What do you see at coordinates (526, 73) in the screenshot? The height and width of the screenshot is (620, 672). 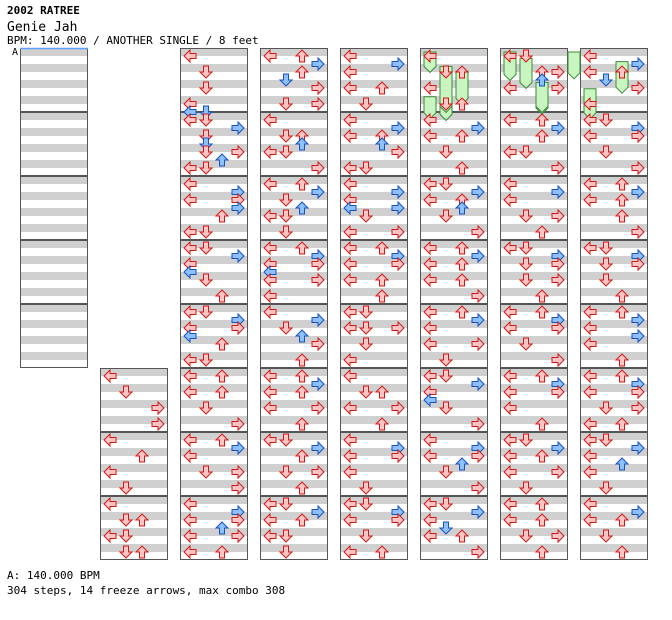 I see `freeze-arrow` at bounding box center [526, 73].